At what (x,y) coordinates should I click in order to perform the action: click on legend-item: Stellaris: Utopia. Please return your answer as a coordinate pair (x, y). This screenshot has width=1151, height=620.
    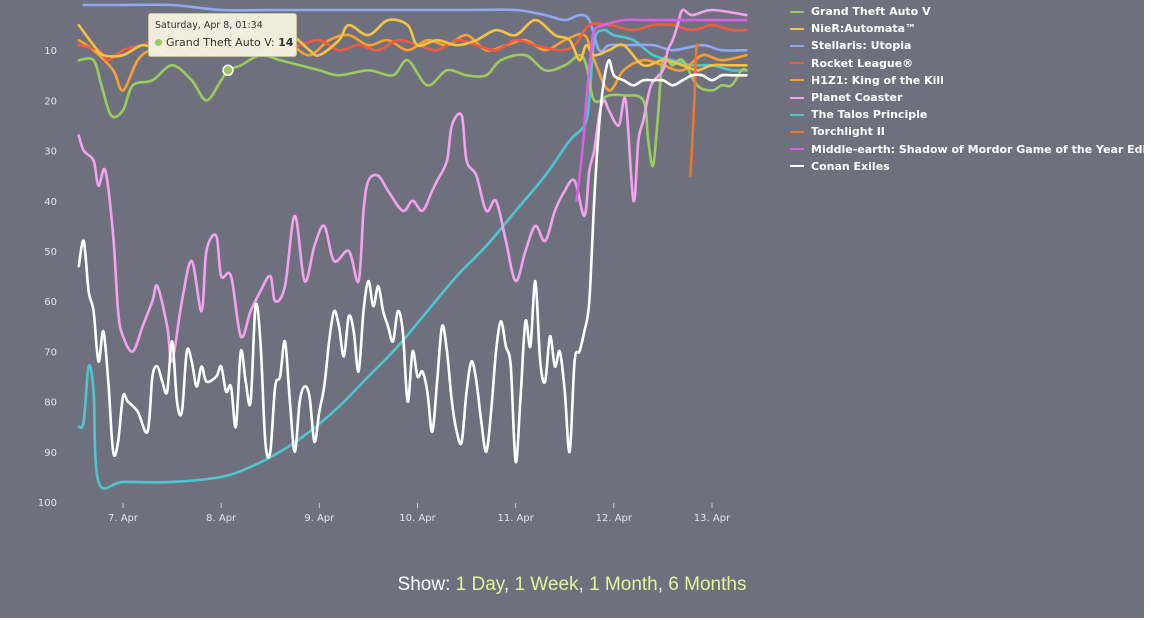
    Looking at the image, I should click on (970, 45).